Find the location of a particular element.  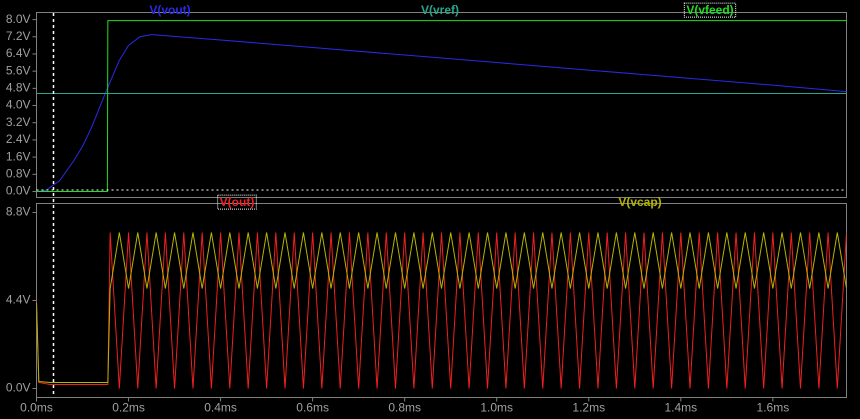

y-tick-label: 0.8V is located at coordinates (18, 173).